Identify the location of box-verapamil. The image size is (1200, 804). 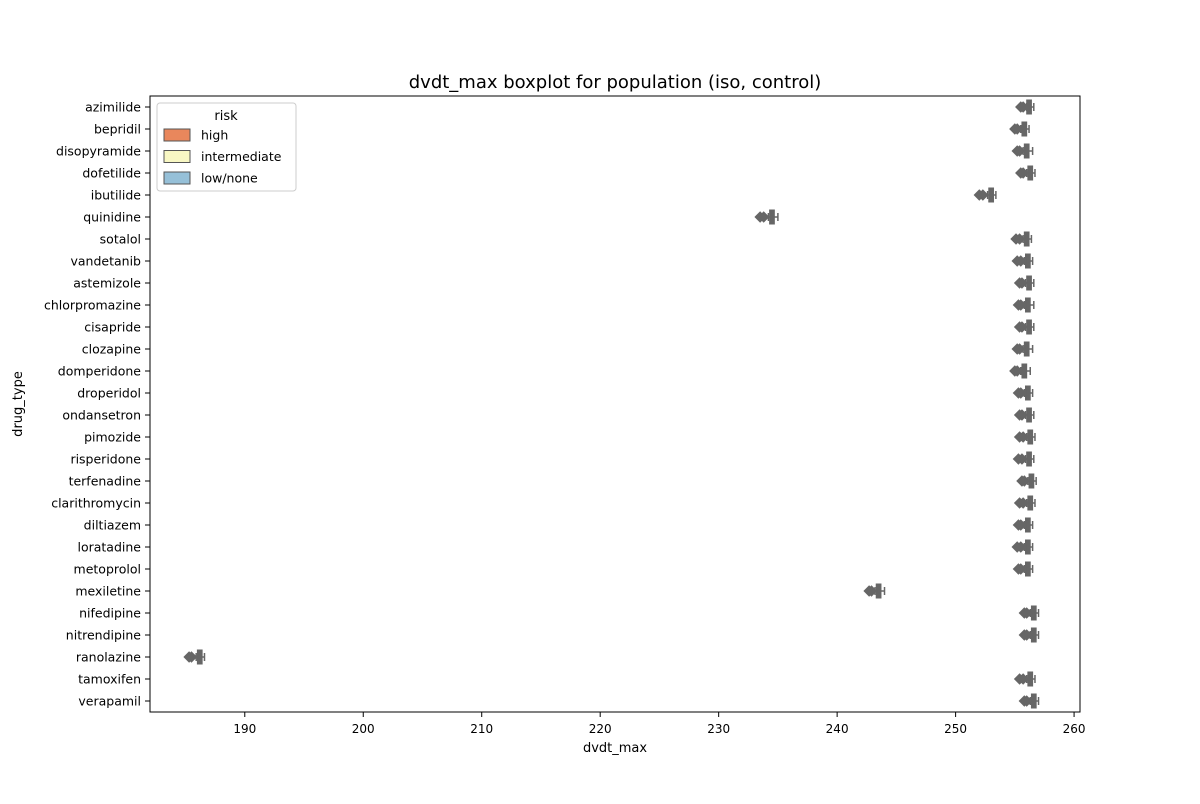
(1029, 701).